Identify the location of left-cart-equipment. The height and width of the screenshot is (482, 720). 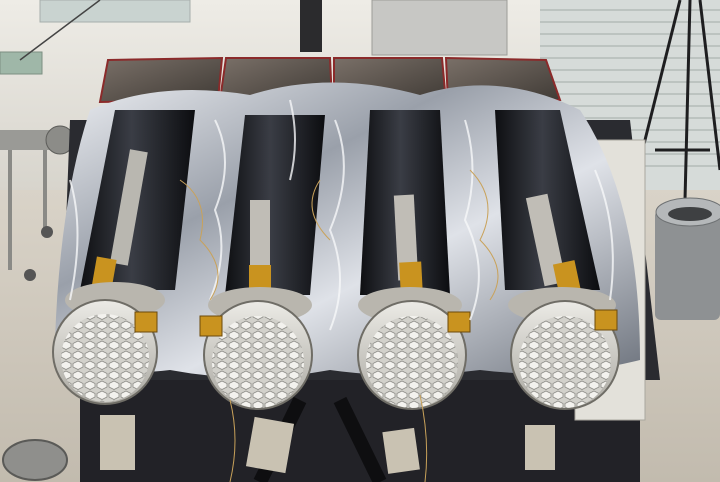
(40, 203).